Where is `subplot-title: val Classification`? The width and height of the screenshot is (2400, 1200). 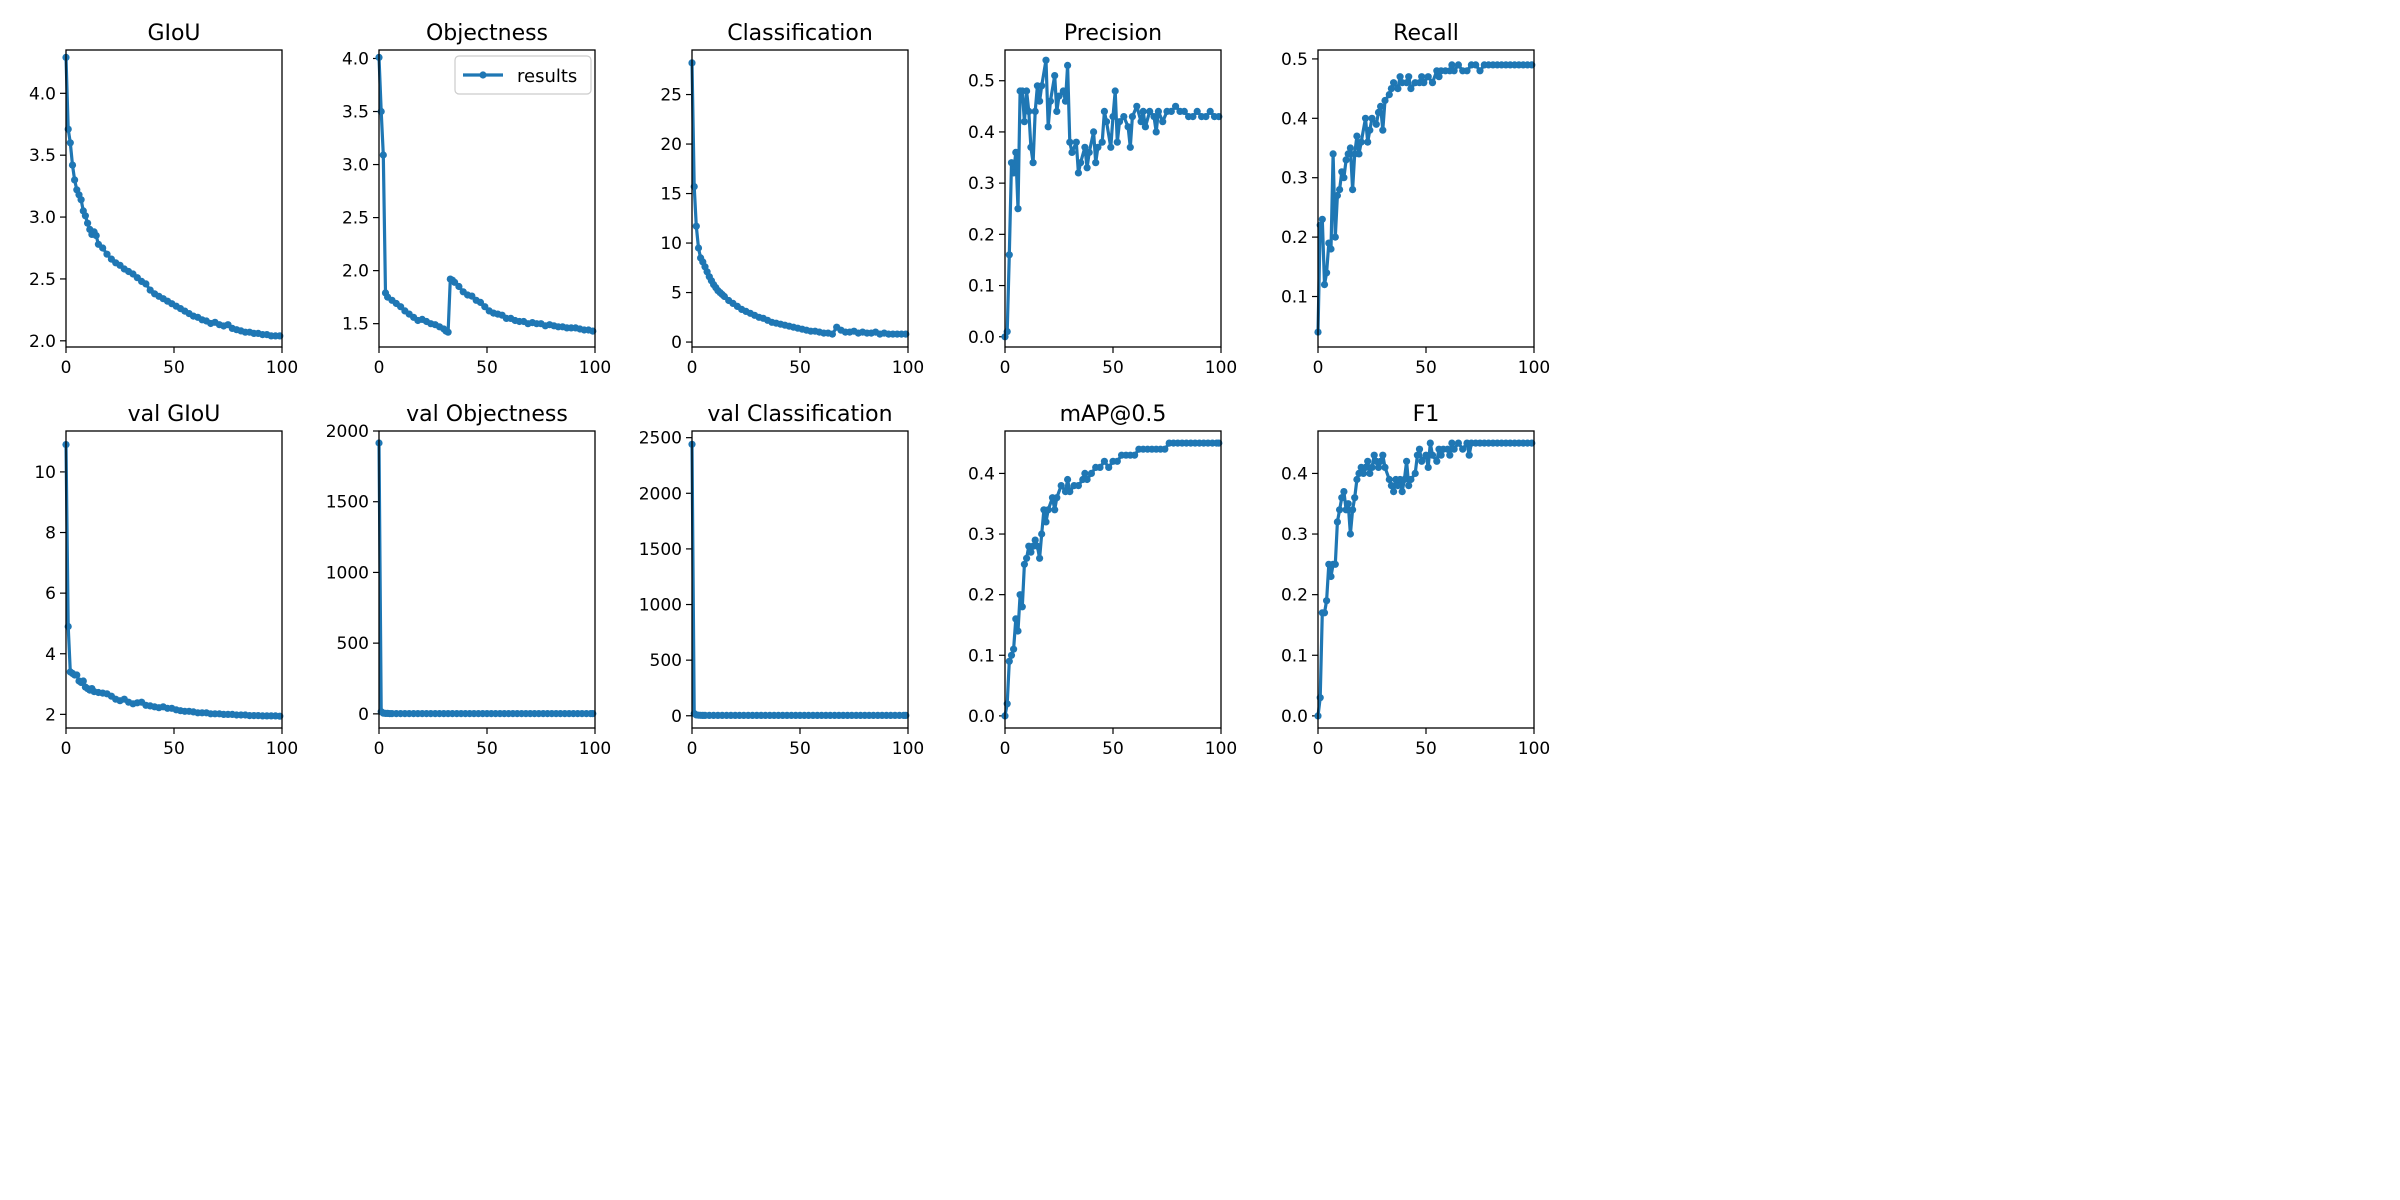 subplot-title: val Classification is located at coordinates (799, 414).